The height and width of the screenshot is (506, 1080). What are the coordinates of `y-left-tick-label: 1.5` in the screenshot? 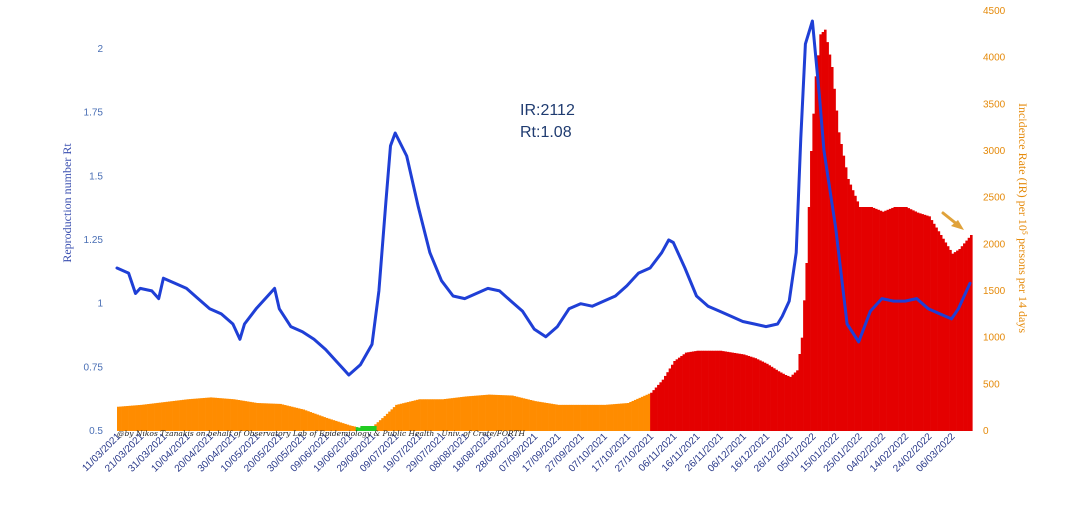 It's located at (96, 176).